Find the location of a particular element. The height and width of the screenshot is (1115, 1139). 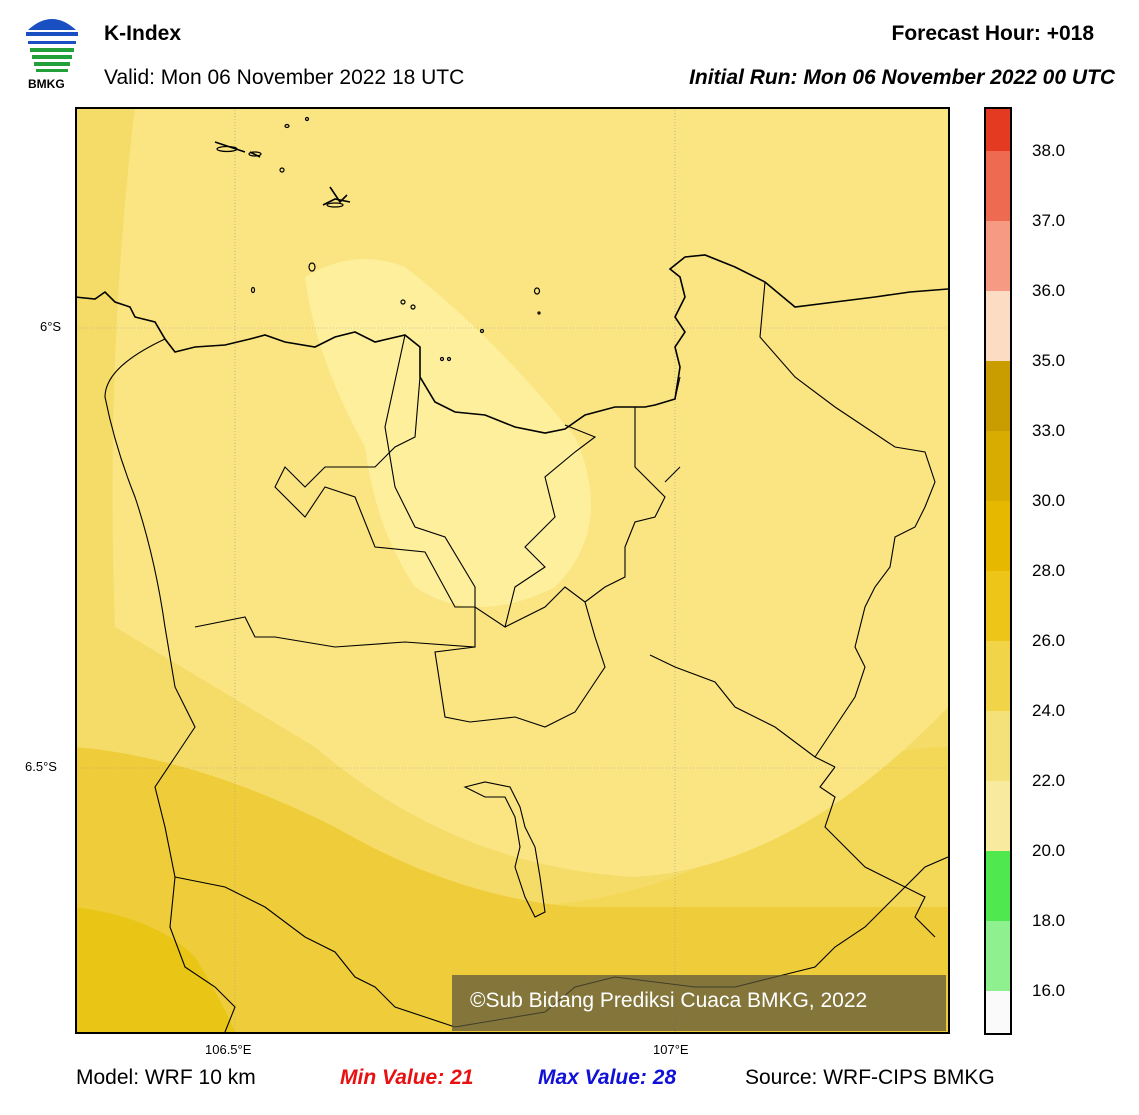

lat-label-65s: 6.5°S is located at coordinates (41, 766).